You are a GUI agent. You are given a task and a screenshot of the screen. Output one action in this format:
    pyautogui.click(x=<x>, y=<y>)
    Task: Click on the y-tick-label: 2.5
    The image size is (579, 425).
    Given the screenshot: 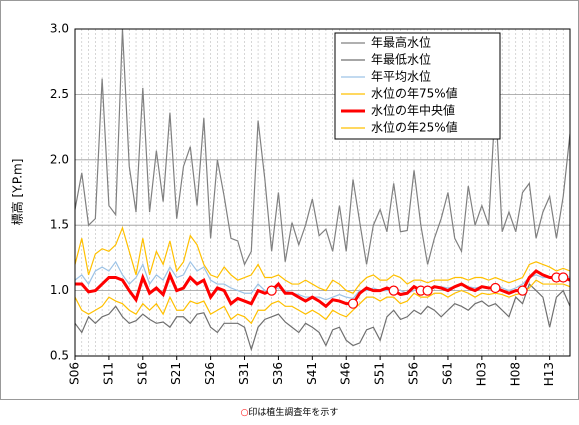 What is the action you would take?
    pyautogui.click(x=59, y=94)
    